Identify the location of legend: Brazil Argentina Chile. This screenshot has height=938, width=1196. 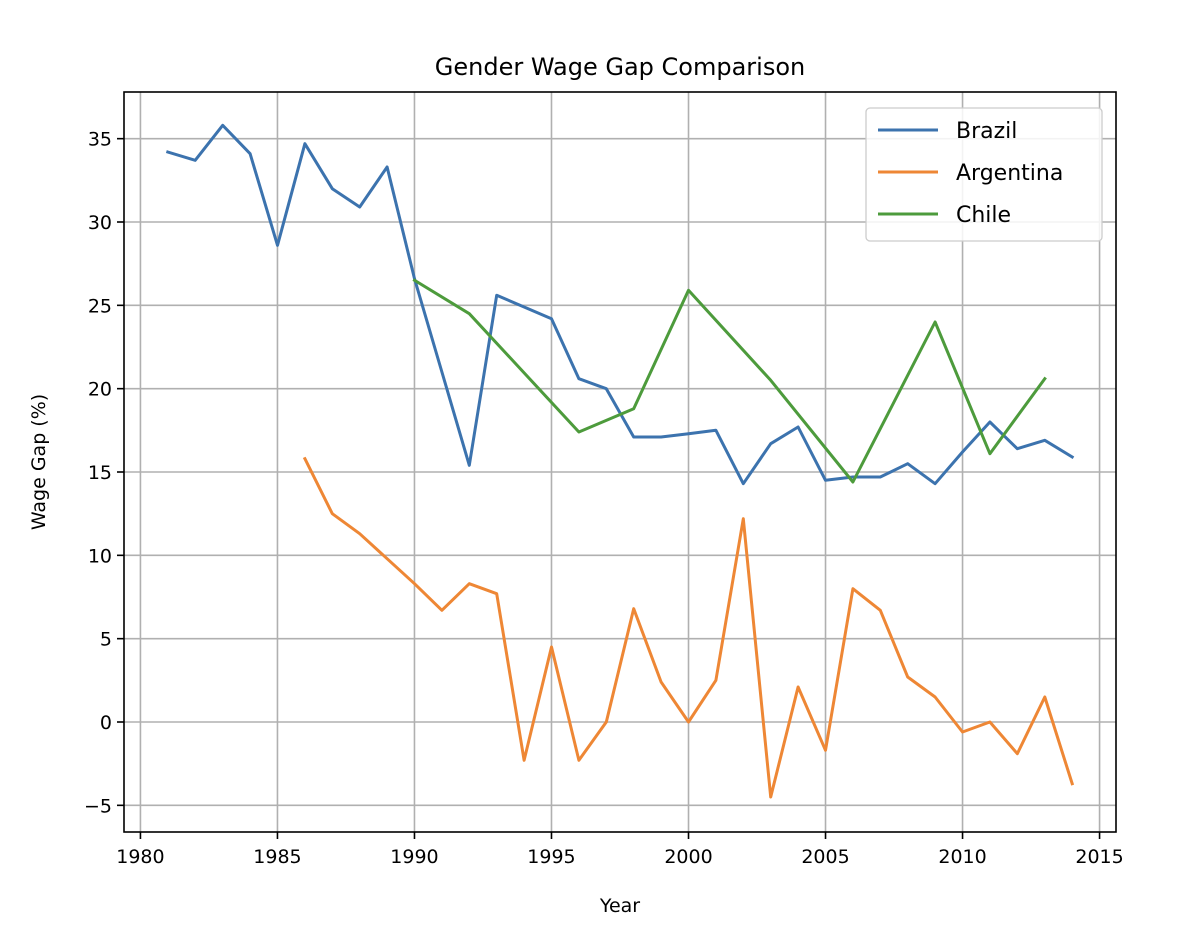
(984, 174).